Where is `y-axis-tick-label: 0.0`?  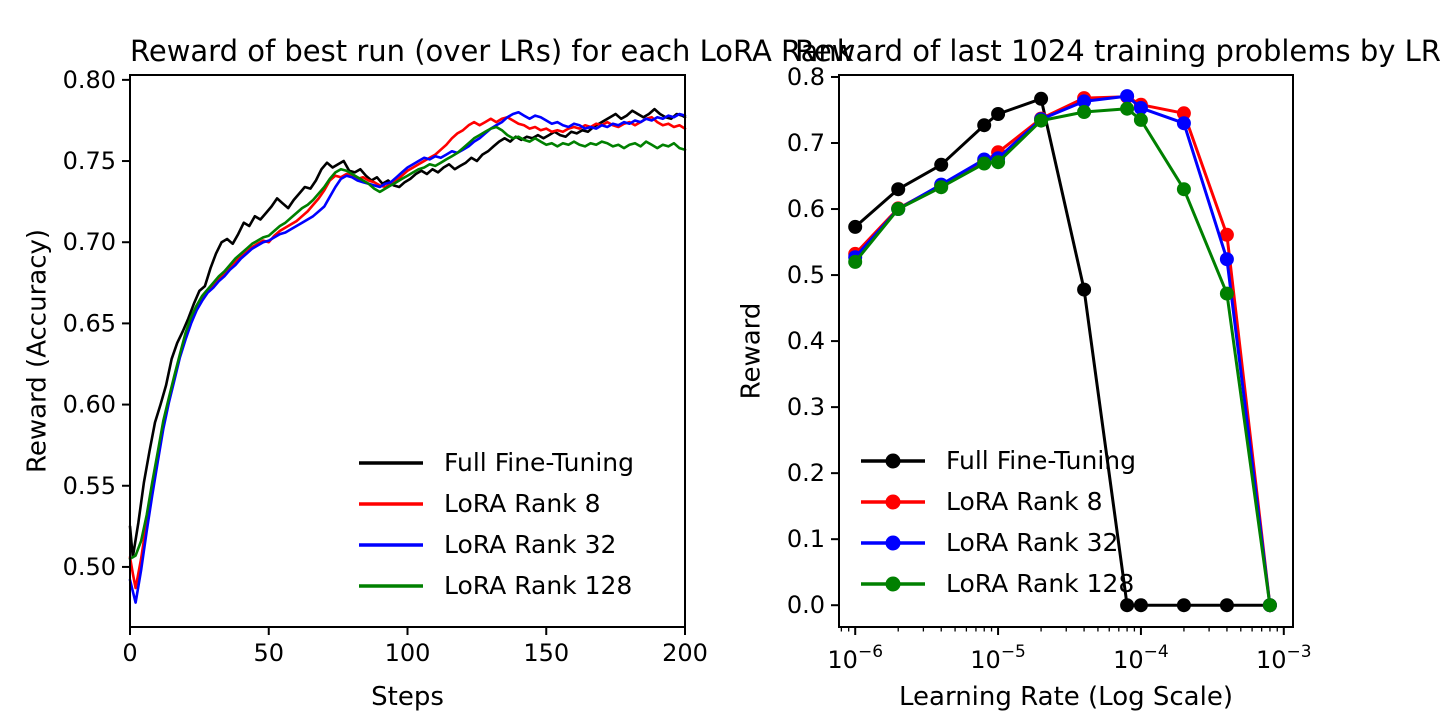 y-axis-tick-label: 0.0 is located at coordinates (806, 605).